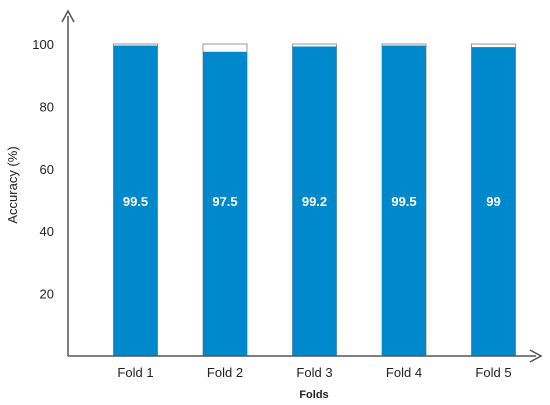  Describe the element at coordinates (12, 184) in the screenshot. I see `y-axis-title: Accuracy (%)` at that location.